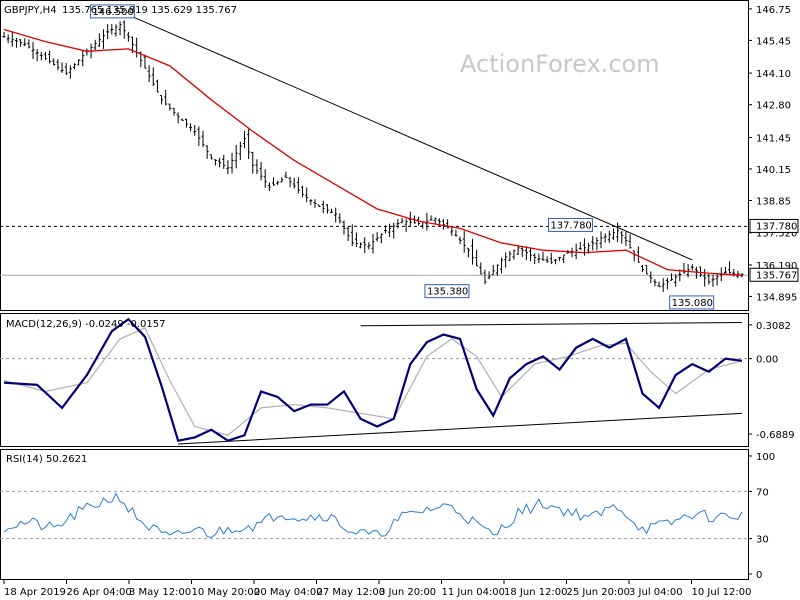 This screenshot has width=800, height=600. What do you see at coordinates (773, 326) in the screenshot?
I see `macd-y-tick-label: 0.3082` at bounding box center [773, 326].